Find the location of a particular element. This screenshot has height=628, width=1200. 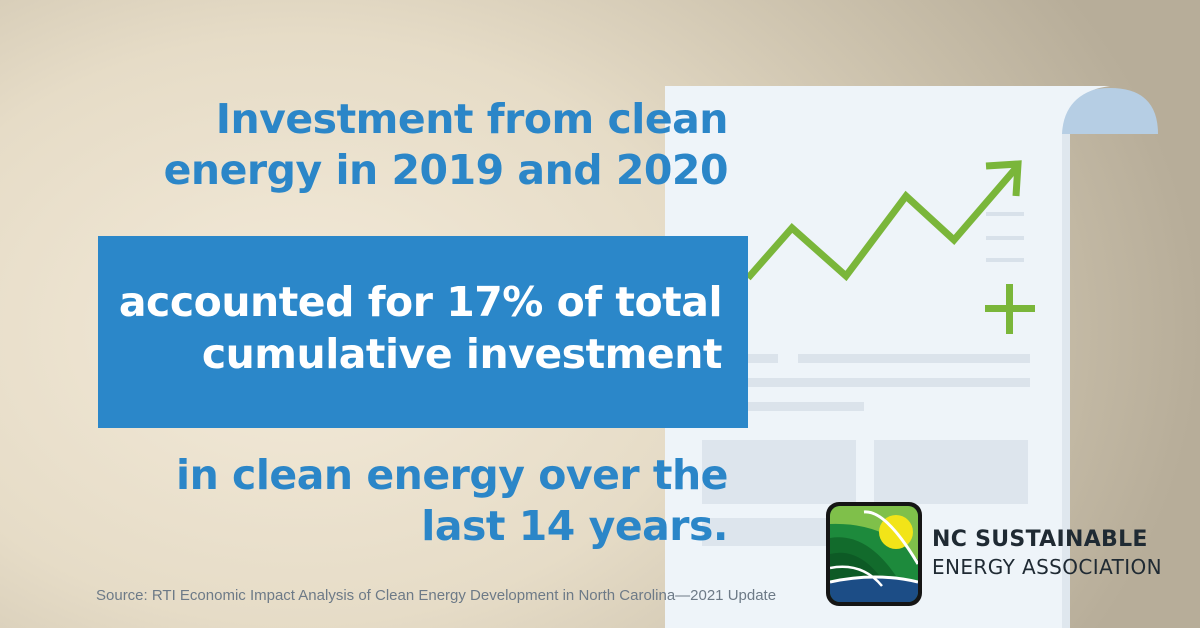

highlight-line-2: cumulative investment is located at coordinates (462, 354).